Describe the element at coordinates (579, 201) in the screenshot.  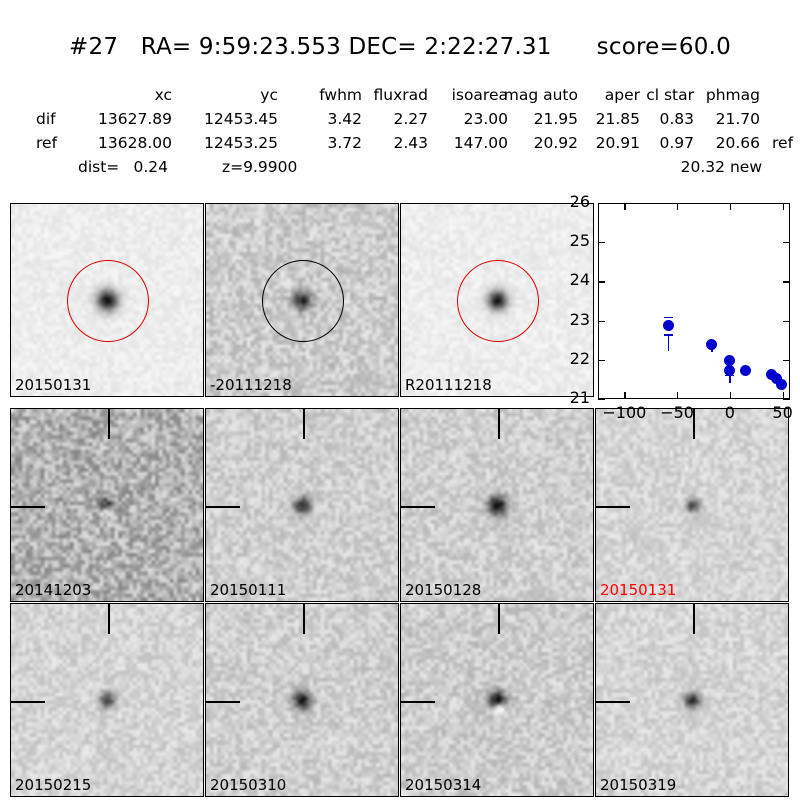
I see `chart-y-tick-label: 26` at that location.